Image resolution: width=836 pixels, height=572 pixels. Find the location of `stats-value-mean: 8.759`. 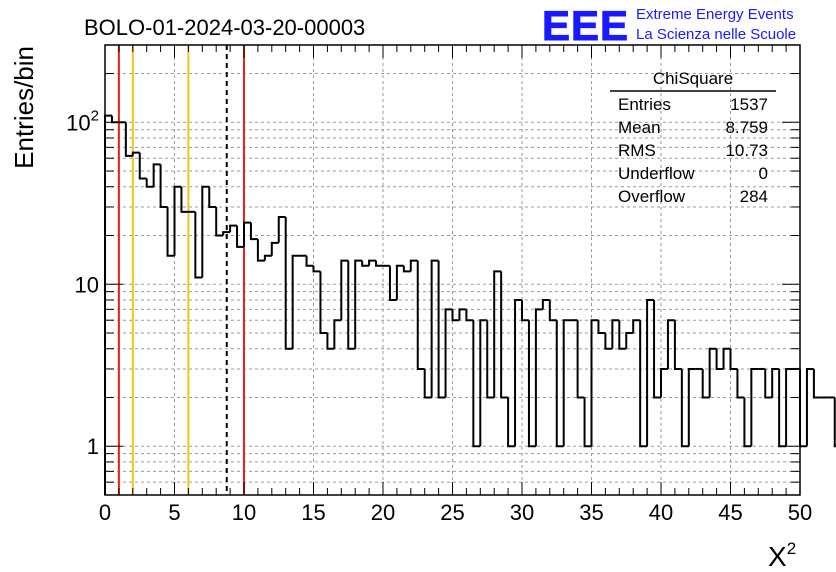

stats-value-mean: 8.759 is located at coordinates (746, 127).